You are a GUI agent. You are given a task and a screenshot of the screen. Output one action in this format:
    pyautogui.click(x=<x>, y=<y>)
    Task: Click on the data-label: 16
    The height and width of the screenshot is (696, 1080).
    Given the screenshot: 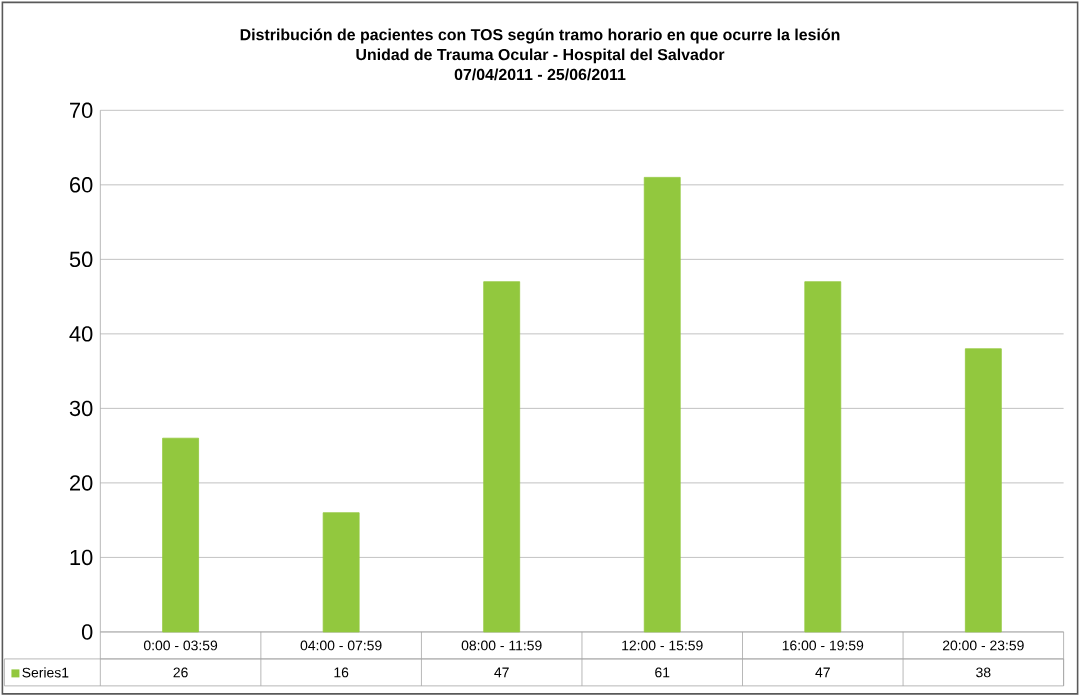 What is the action you would take?
    pyautogui.click(x=341, y=672)
    